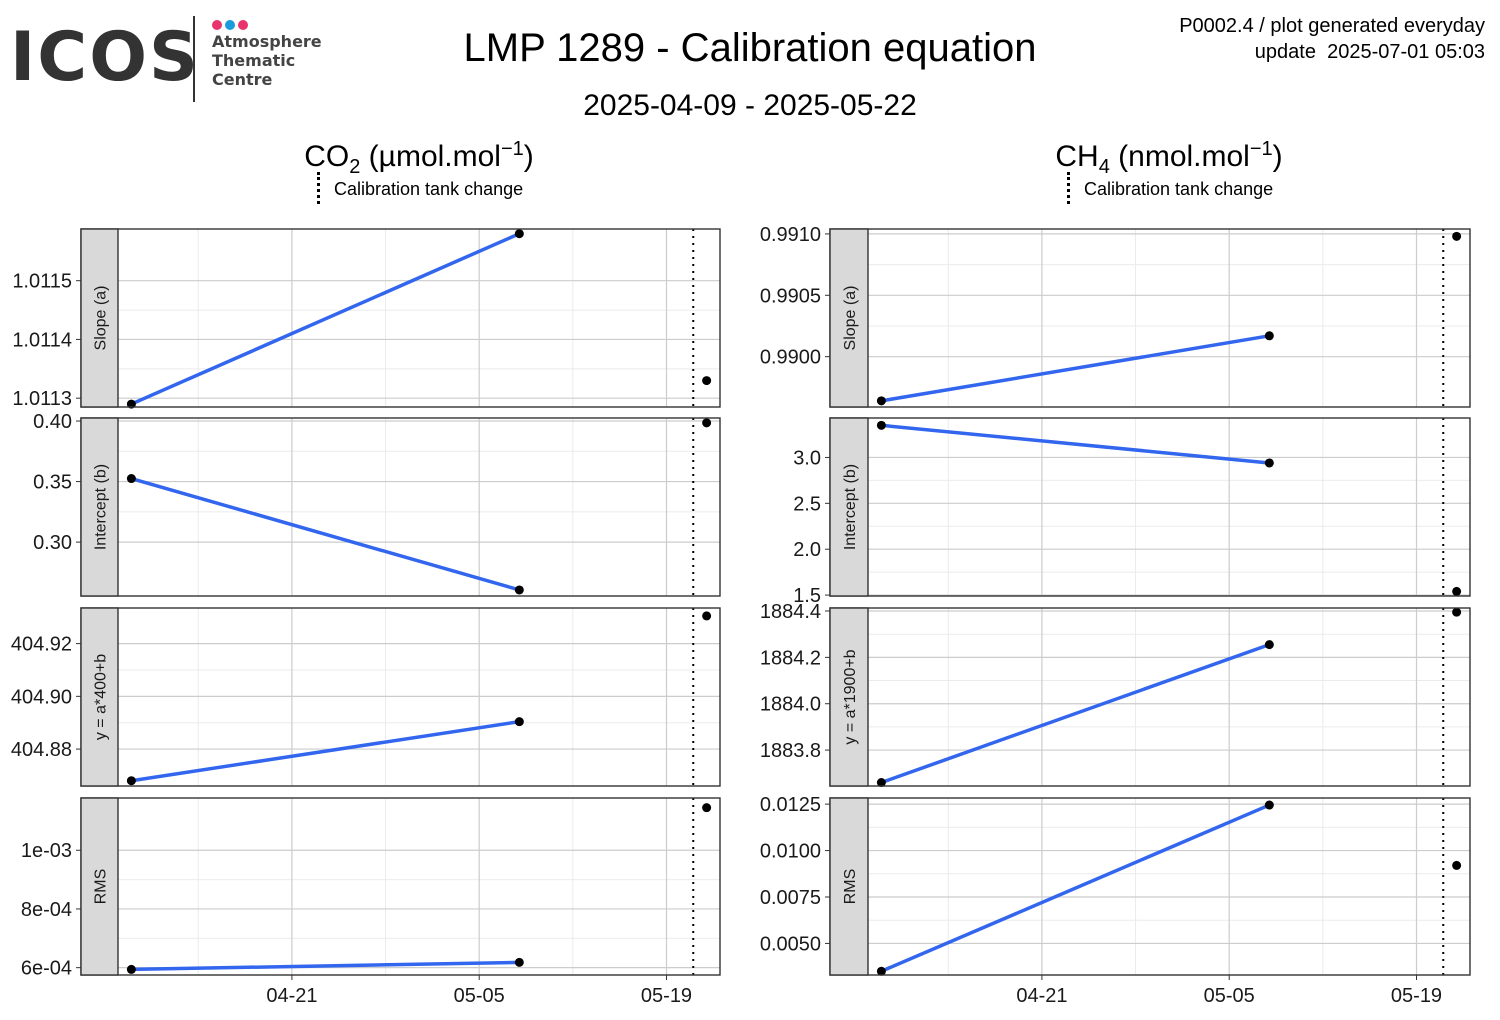 The height and width of the screenshot is (1020, 1500). What do you see at coordinates (790, 296) in the screenshot?
I see `y-tick-label: 0.9905` at bounding box center [790, 296].